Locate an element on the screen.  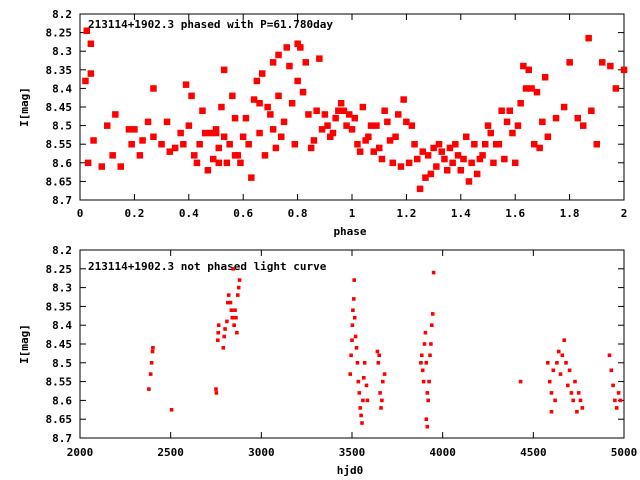
x-tick-label: 0.8 is located at coordinates (298, 213).